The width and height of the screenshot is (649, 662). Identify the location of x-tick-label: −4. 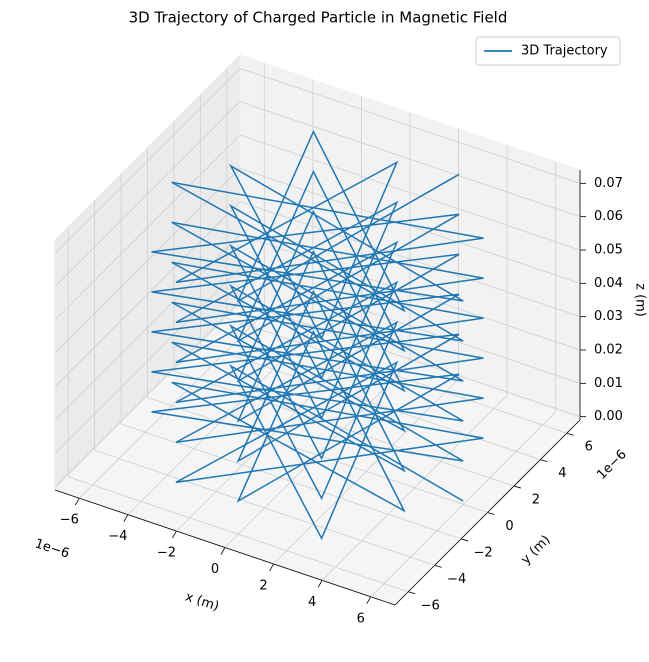
(117, 536).